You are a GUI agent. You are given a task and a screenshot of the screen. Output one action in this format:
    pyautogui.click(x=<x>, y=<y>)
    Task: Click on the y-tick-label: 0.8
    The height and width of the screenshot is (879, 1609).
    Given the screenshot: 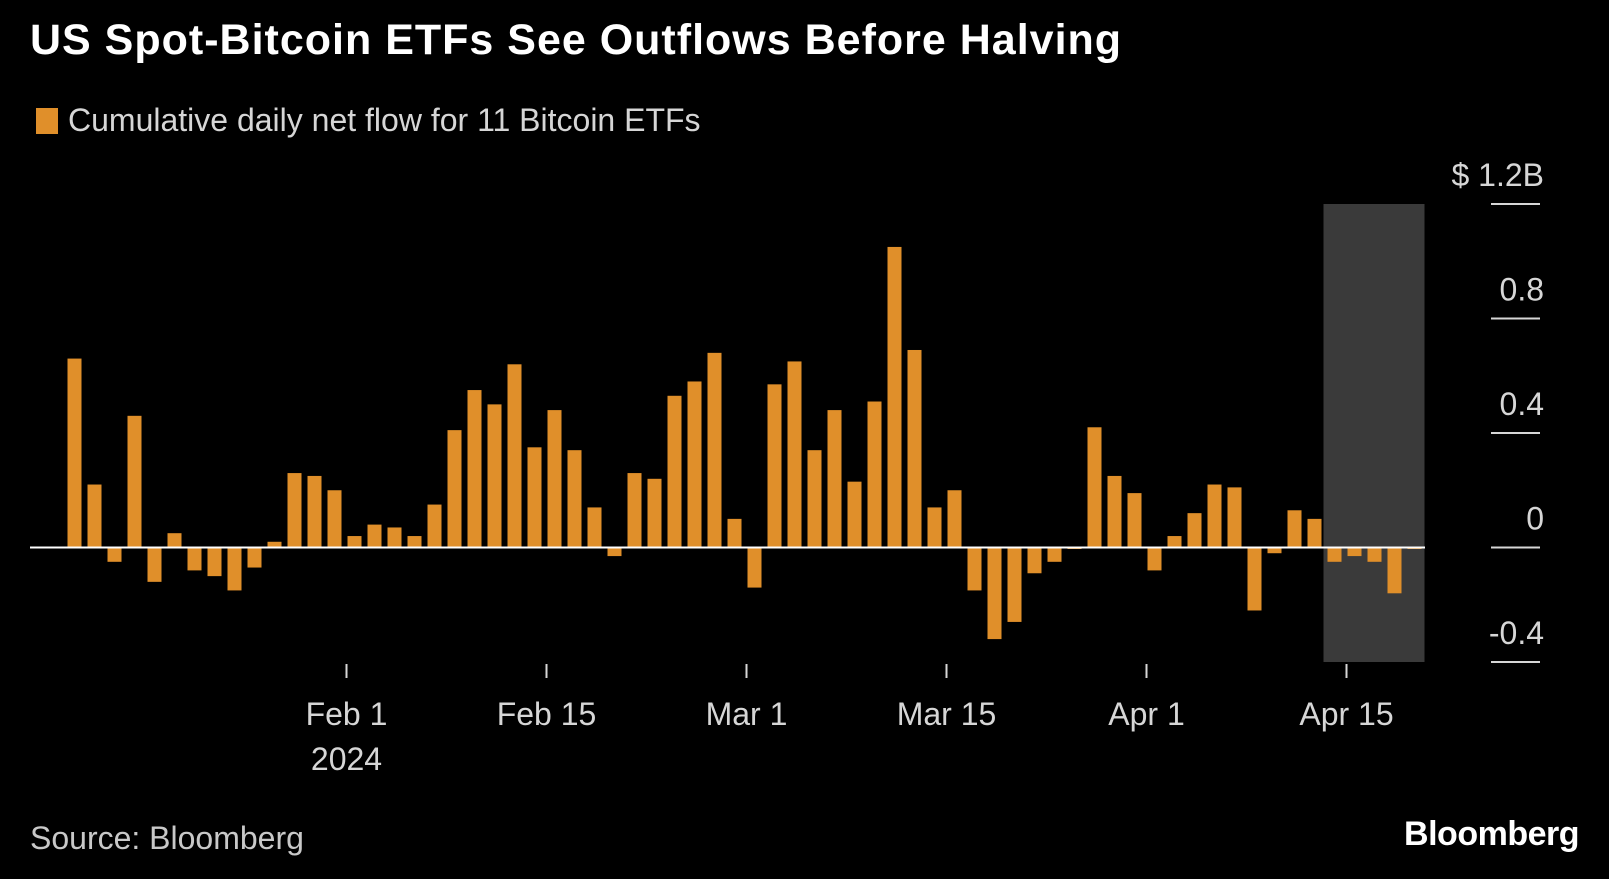 What is the action you would take?
    pyautogui.click(x=1522, y=290)
    